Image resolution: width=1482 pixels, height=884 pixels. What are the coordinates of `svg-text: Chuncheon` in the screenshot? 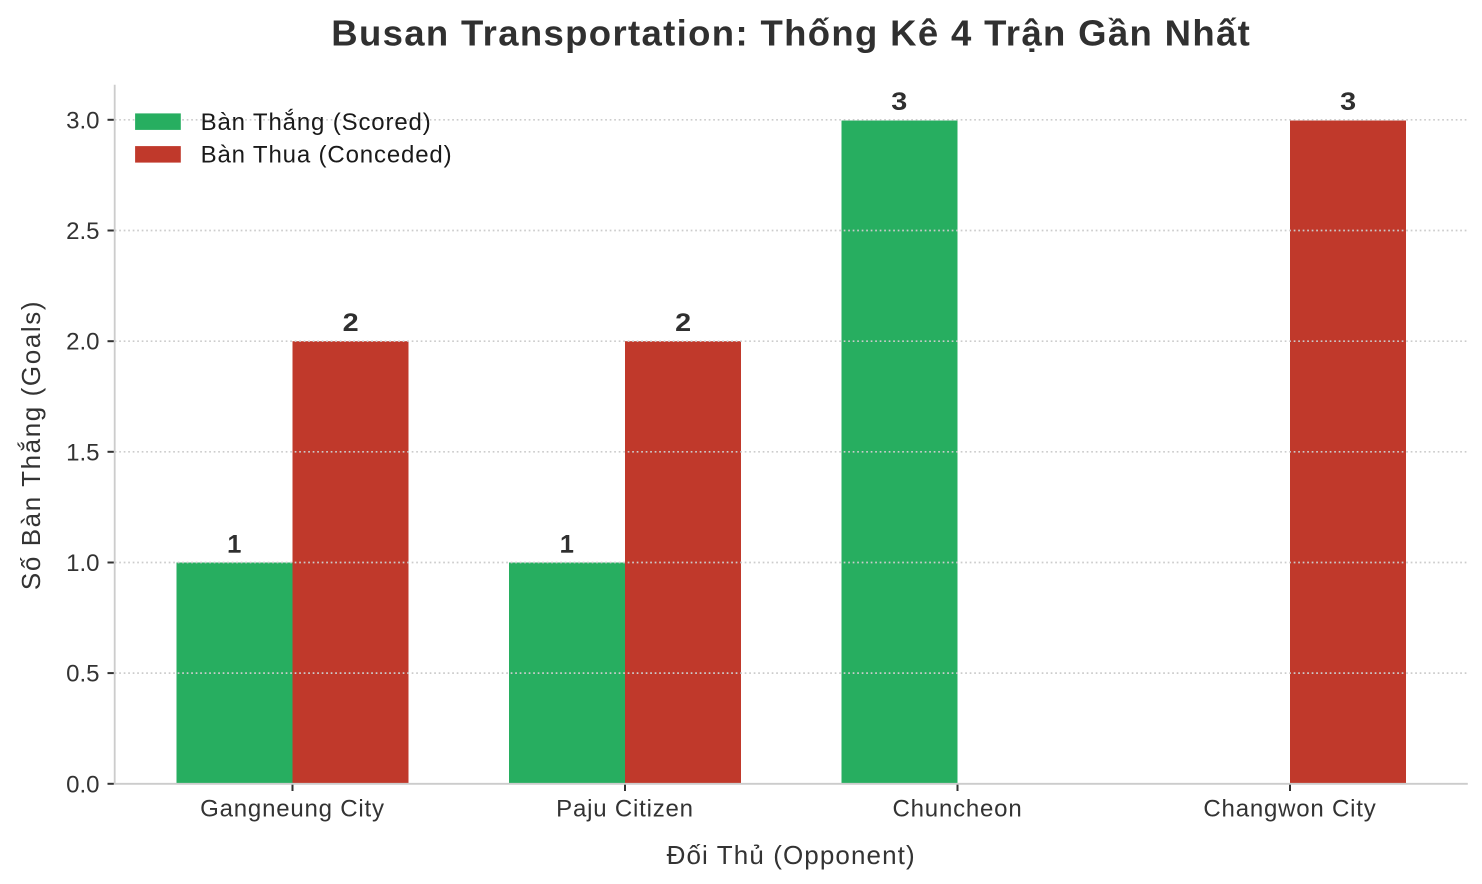 It's located at (958, 809).